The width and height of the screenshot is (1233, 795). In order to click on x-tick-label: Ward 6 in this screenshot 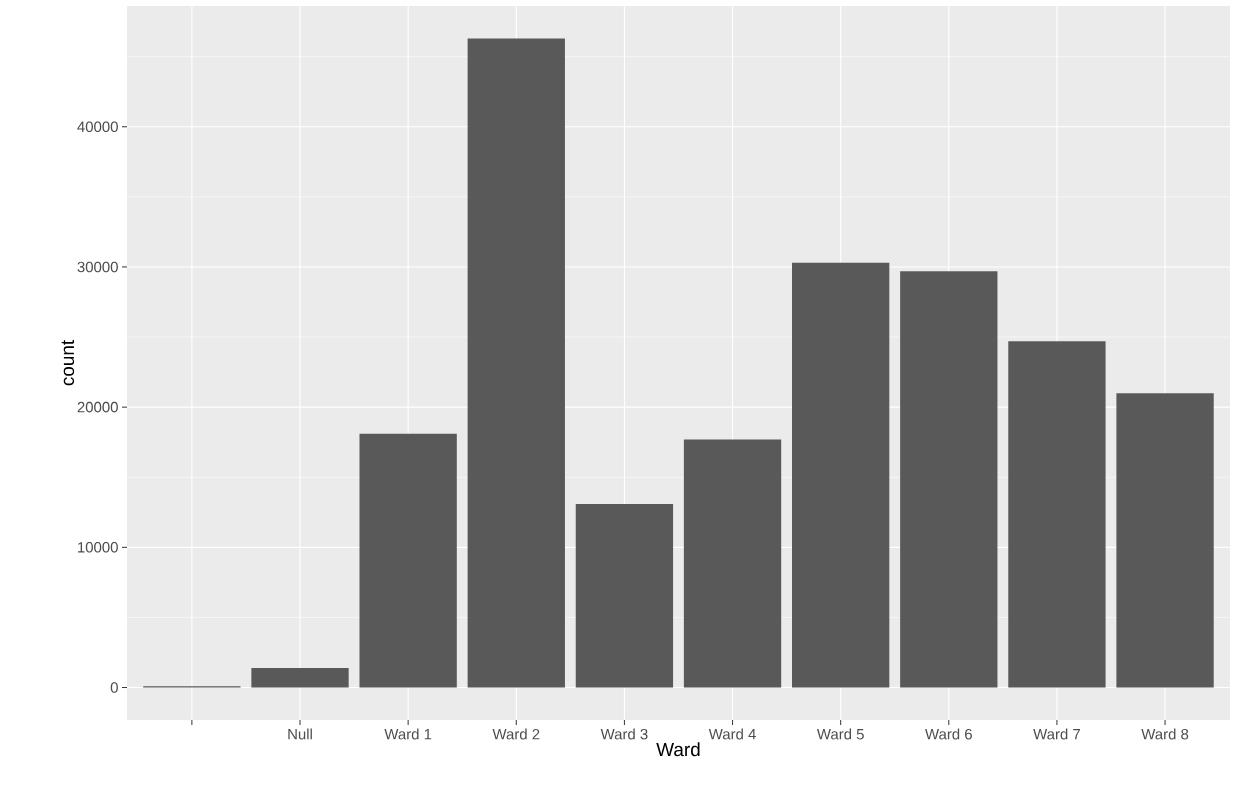, I will do `click(948, 734)`.